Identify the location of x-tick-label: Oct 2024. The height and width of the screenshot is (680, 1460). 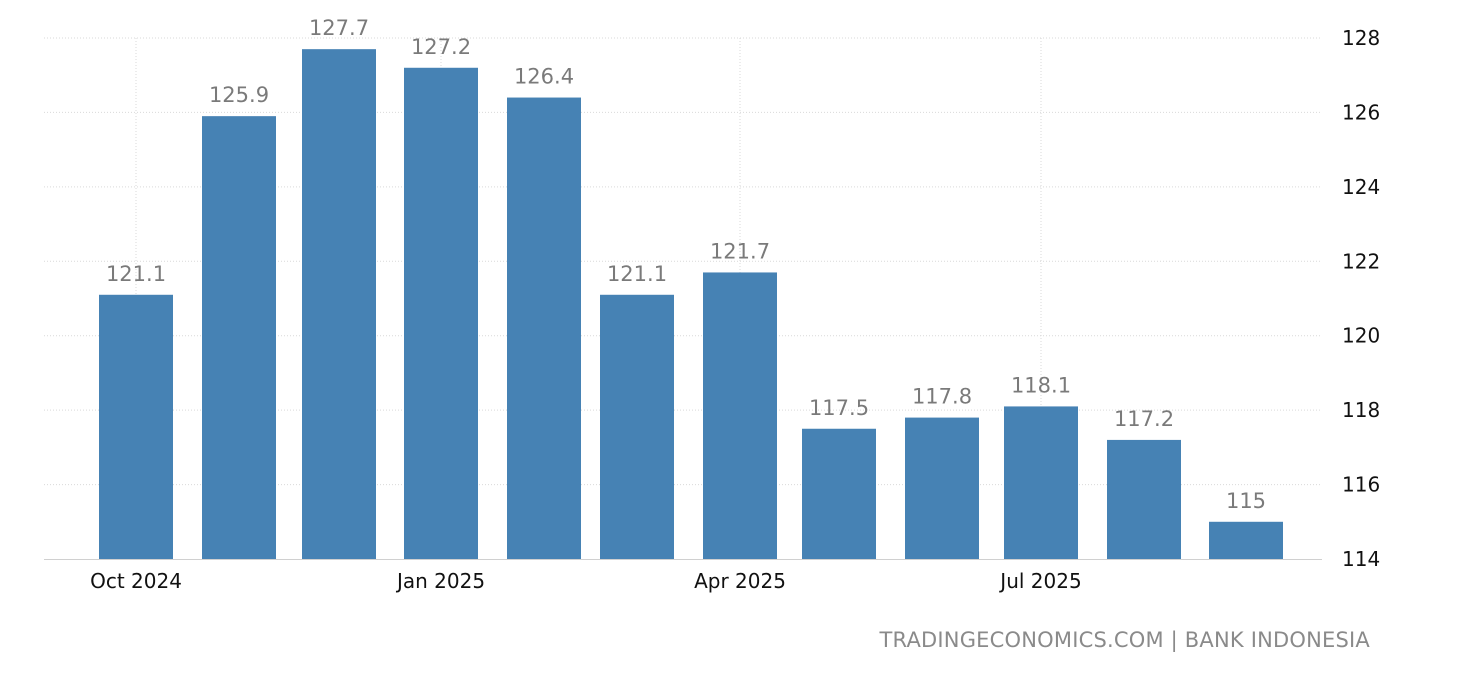
(136, 581).